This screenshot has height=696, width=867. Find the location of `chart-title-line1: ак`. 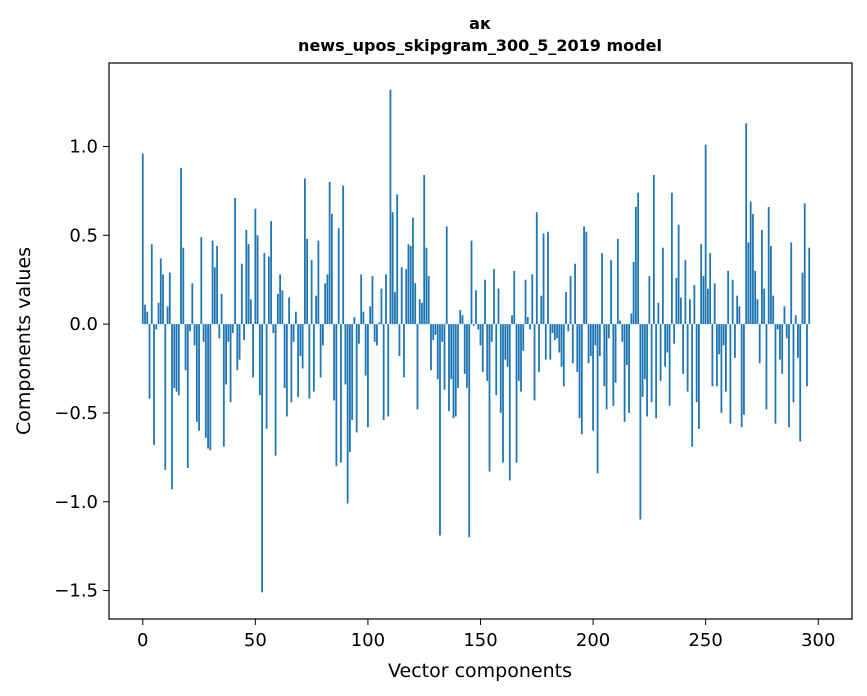

chart-title-line1: ак is located at coordinates (480, 23).